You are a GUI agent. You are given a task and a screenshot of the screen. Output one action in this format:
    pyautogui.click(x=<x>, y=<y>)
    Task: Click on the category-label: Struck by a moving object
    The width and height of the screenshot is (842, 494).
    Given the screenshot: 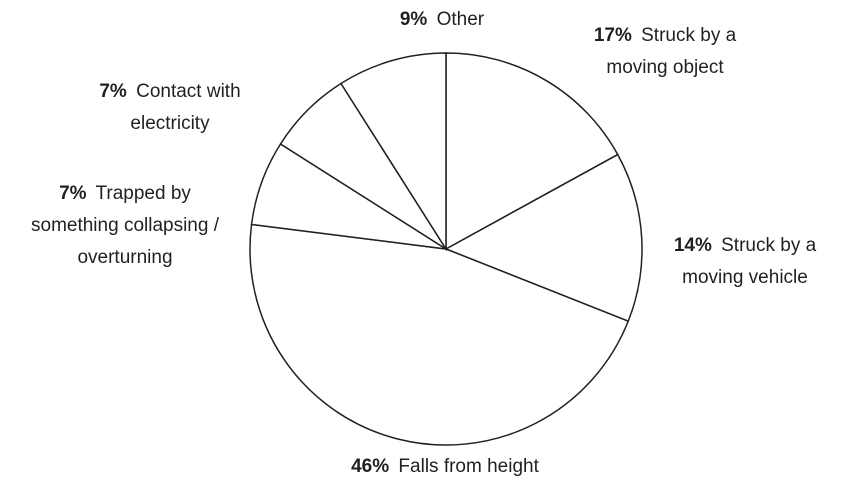 What is the action you would take?
    pyautogui.click(x=671, y=51)
    